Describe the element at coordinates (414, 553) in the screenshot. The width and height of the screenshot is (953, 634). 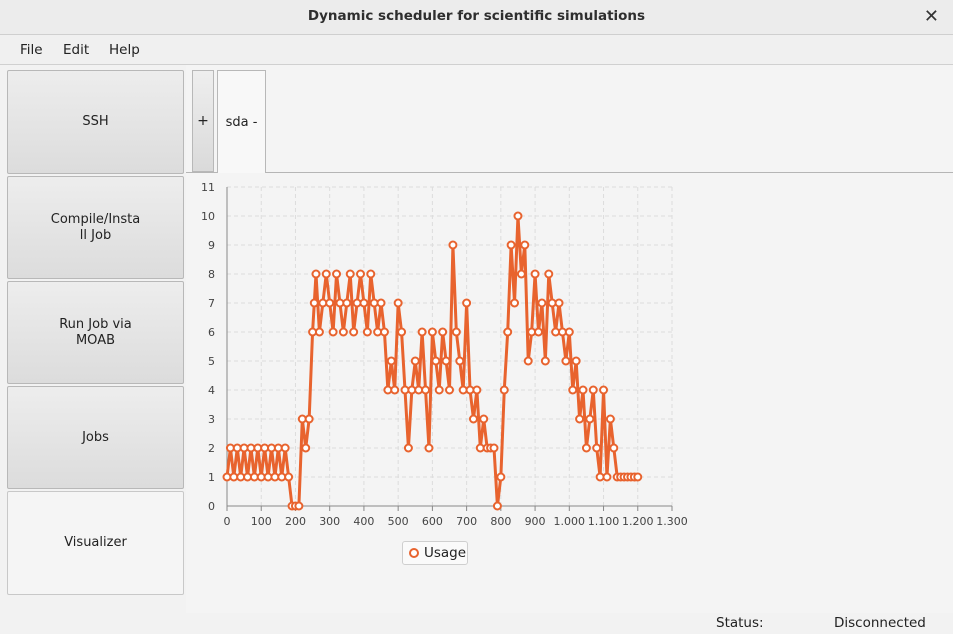
I see `legend-marker-icon` at that location.